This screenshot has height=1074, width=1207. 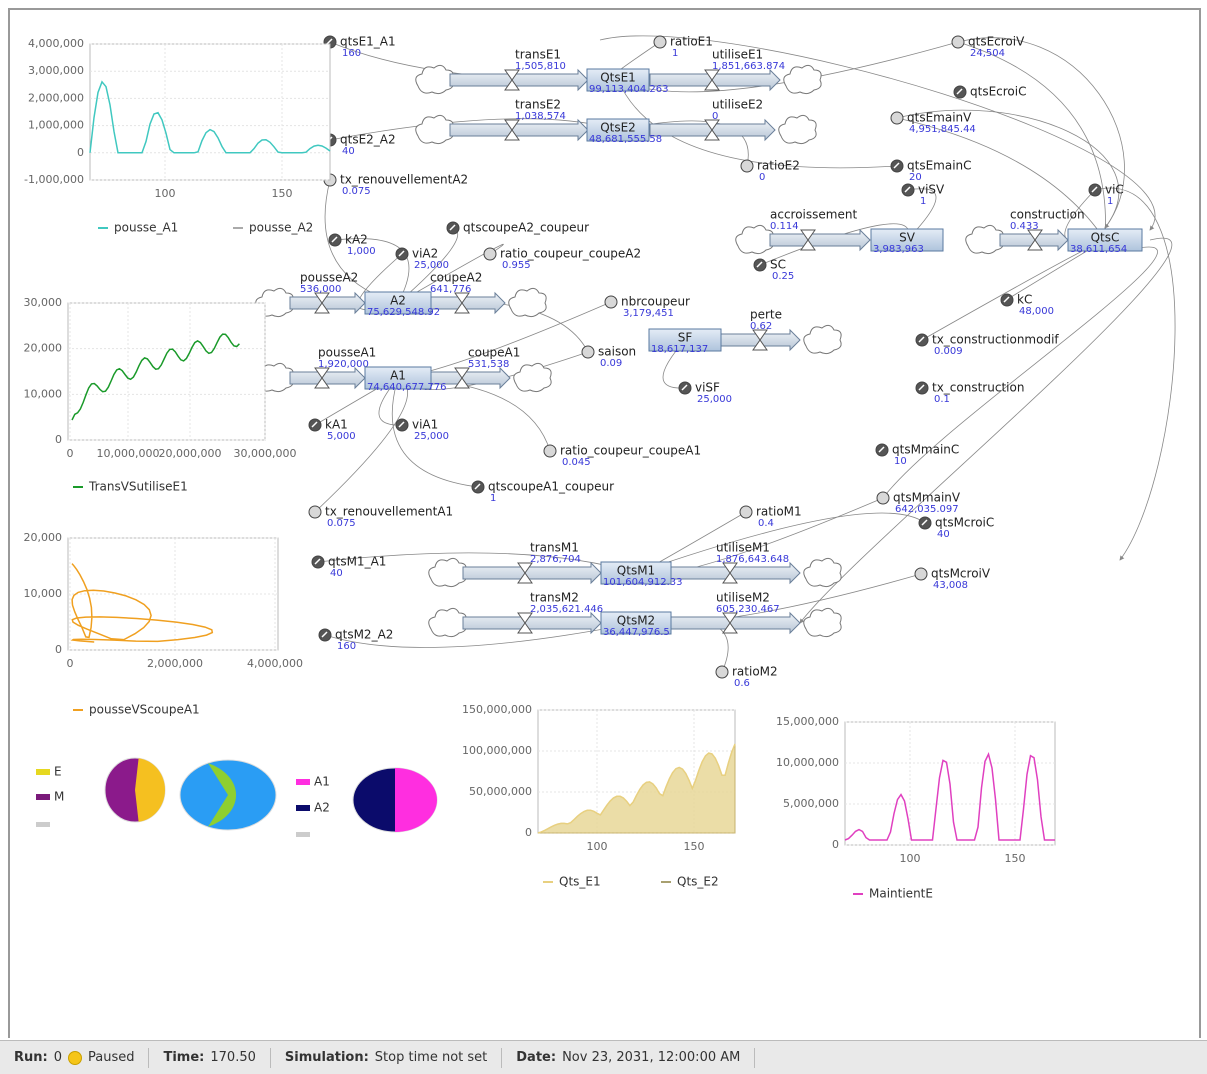 I want to click on stock-value: 18,617,137, so click(x=679, y=349).